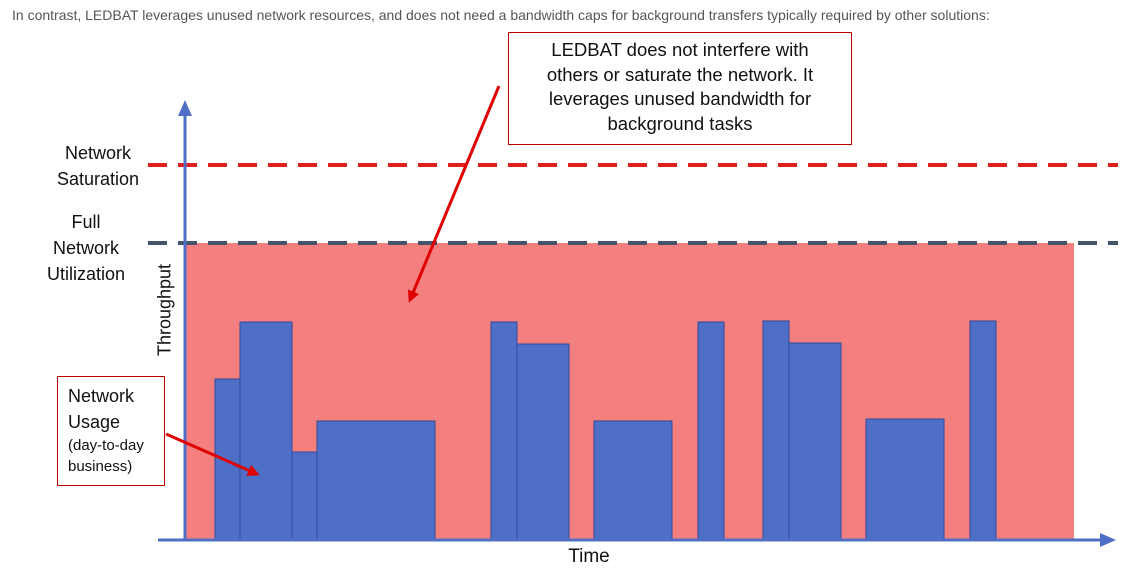  What do you see at coordinates (98, 179) in the screenshot?
I see `network-saturation-label-line: Saturation` at bounding box center [98, 179].